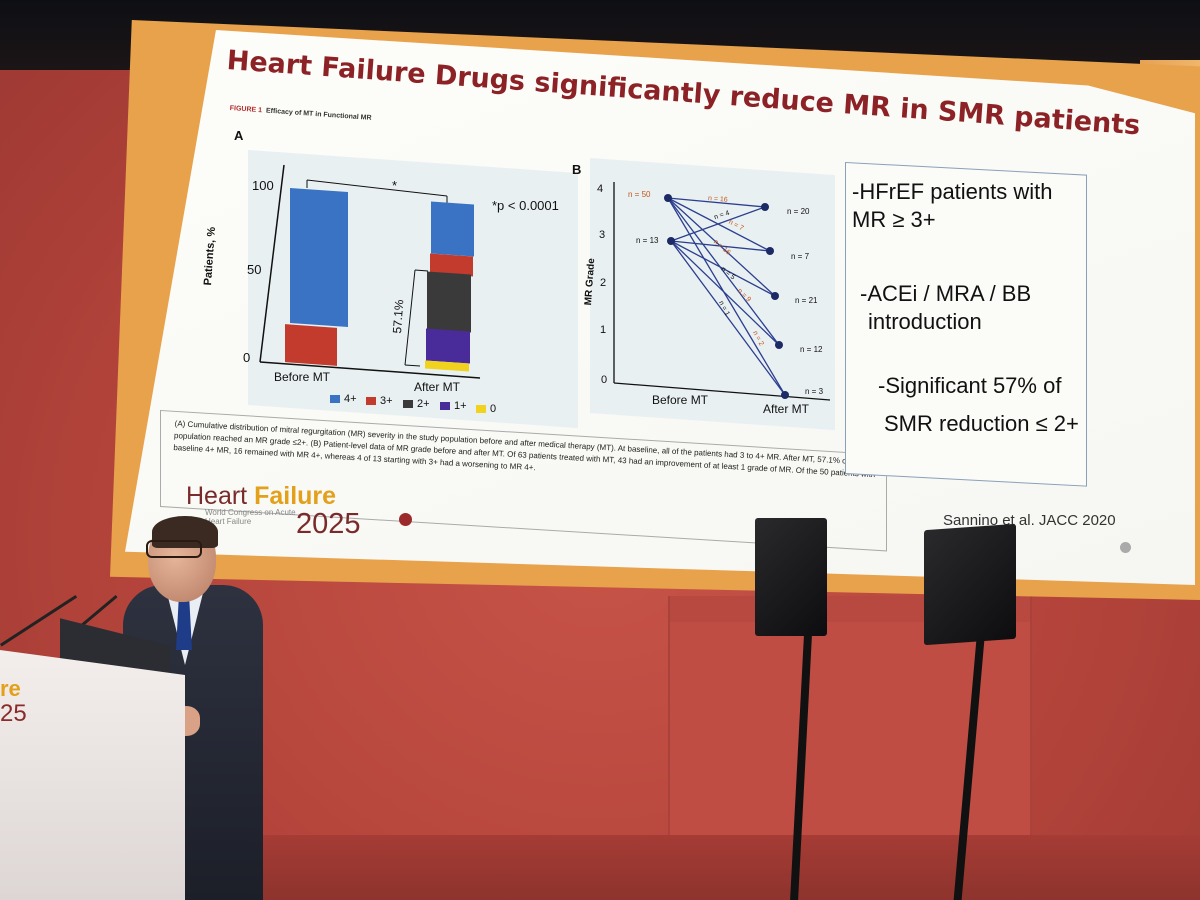  What do you see at coordinates (604, 380) in the screenshot?
I see `panel-b-ytick-0: 0` at bounding box center [604, 380].